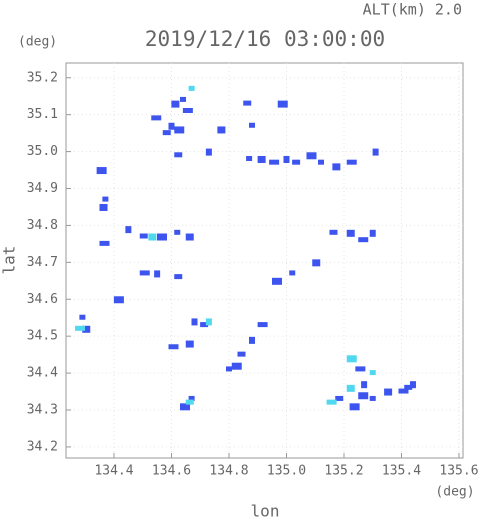  I want to click on y-unit: (deg), so click(37, 42).